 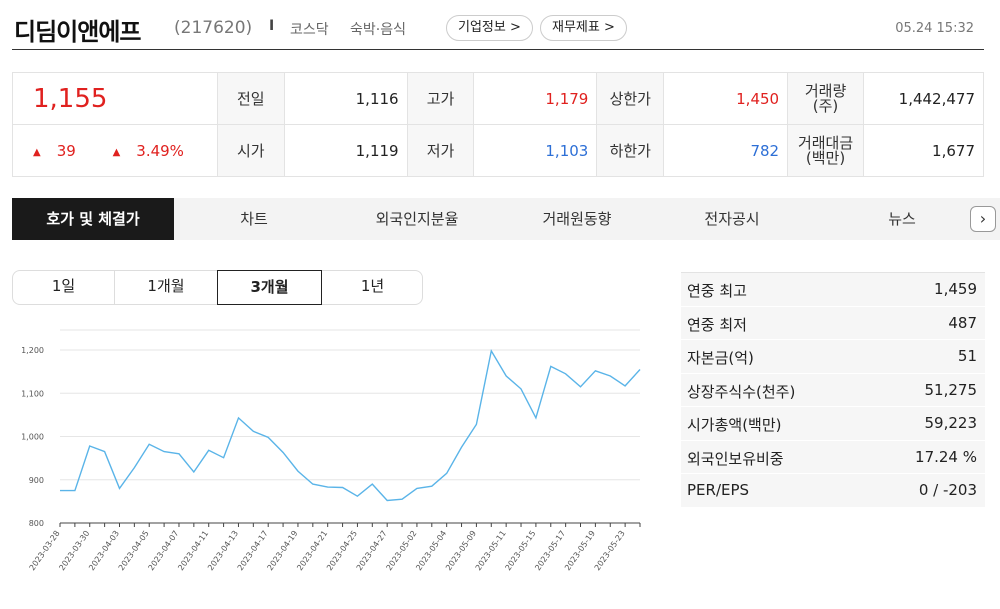 What do you see at coordinates (535, 98) in the screenshot?
I see `high-value: 1,179` at bounding box center [535, 98].